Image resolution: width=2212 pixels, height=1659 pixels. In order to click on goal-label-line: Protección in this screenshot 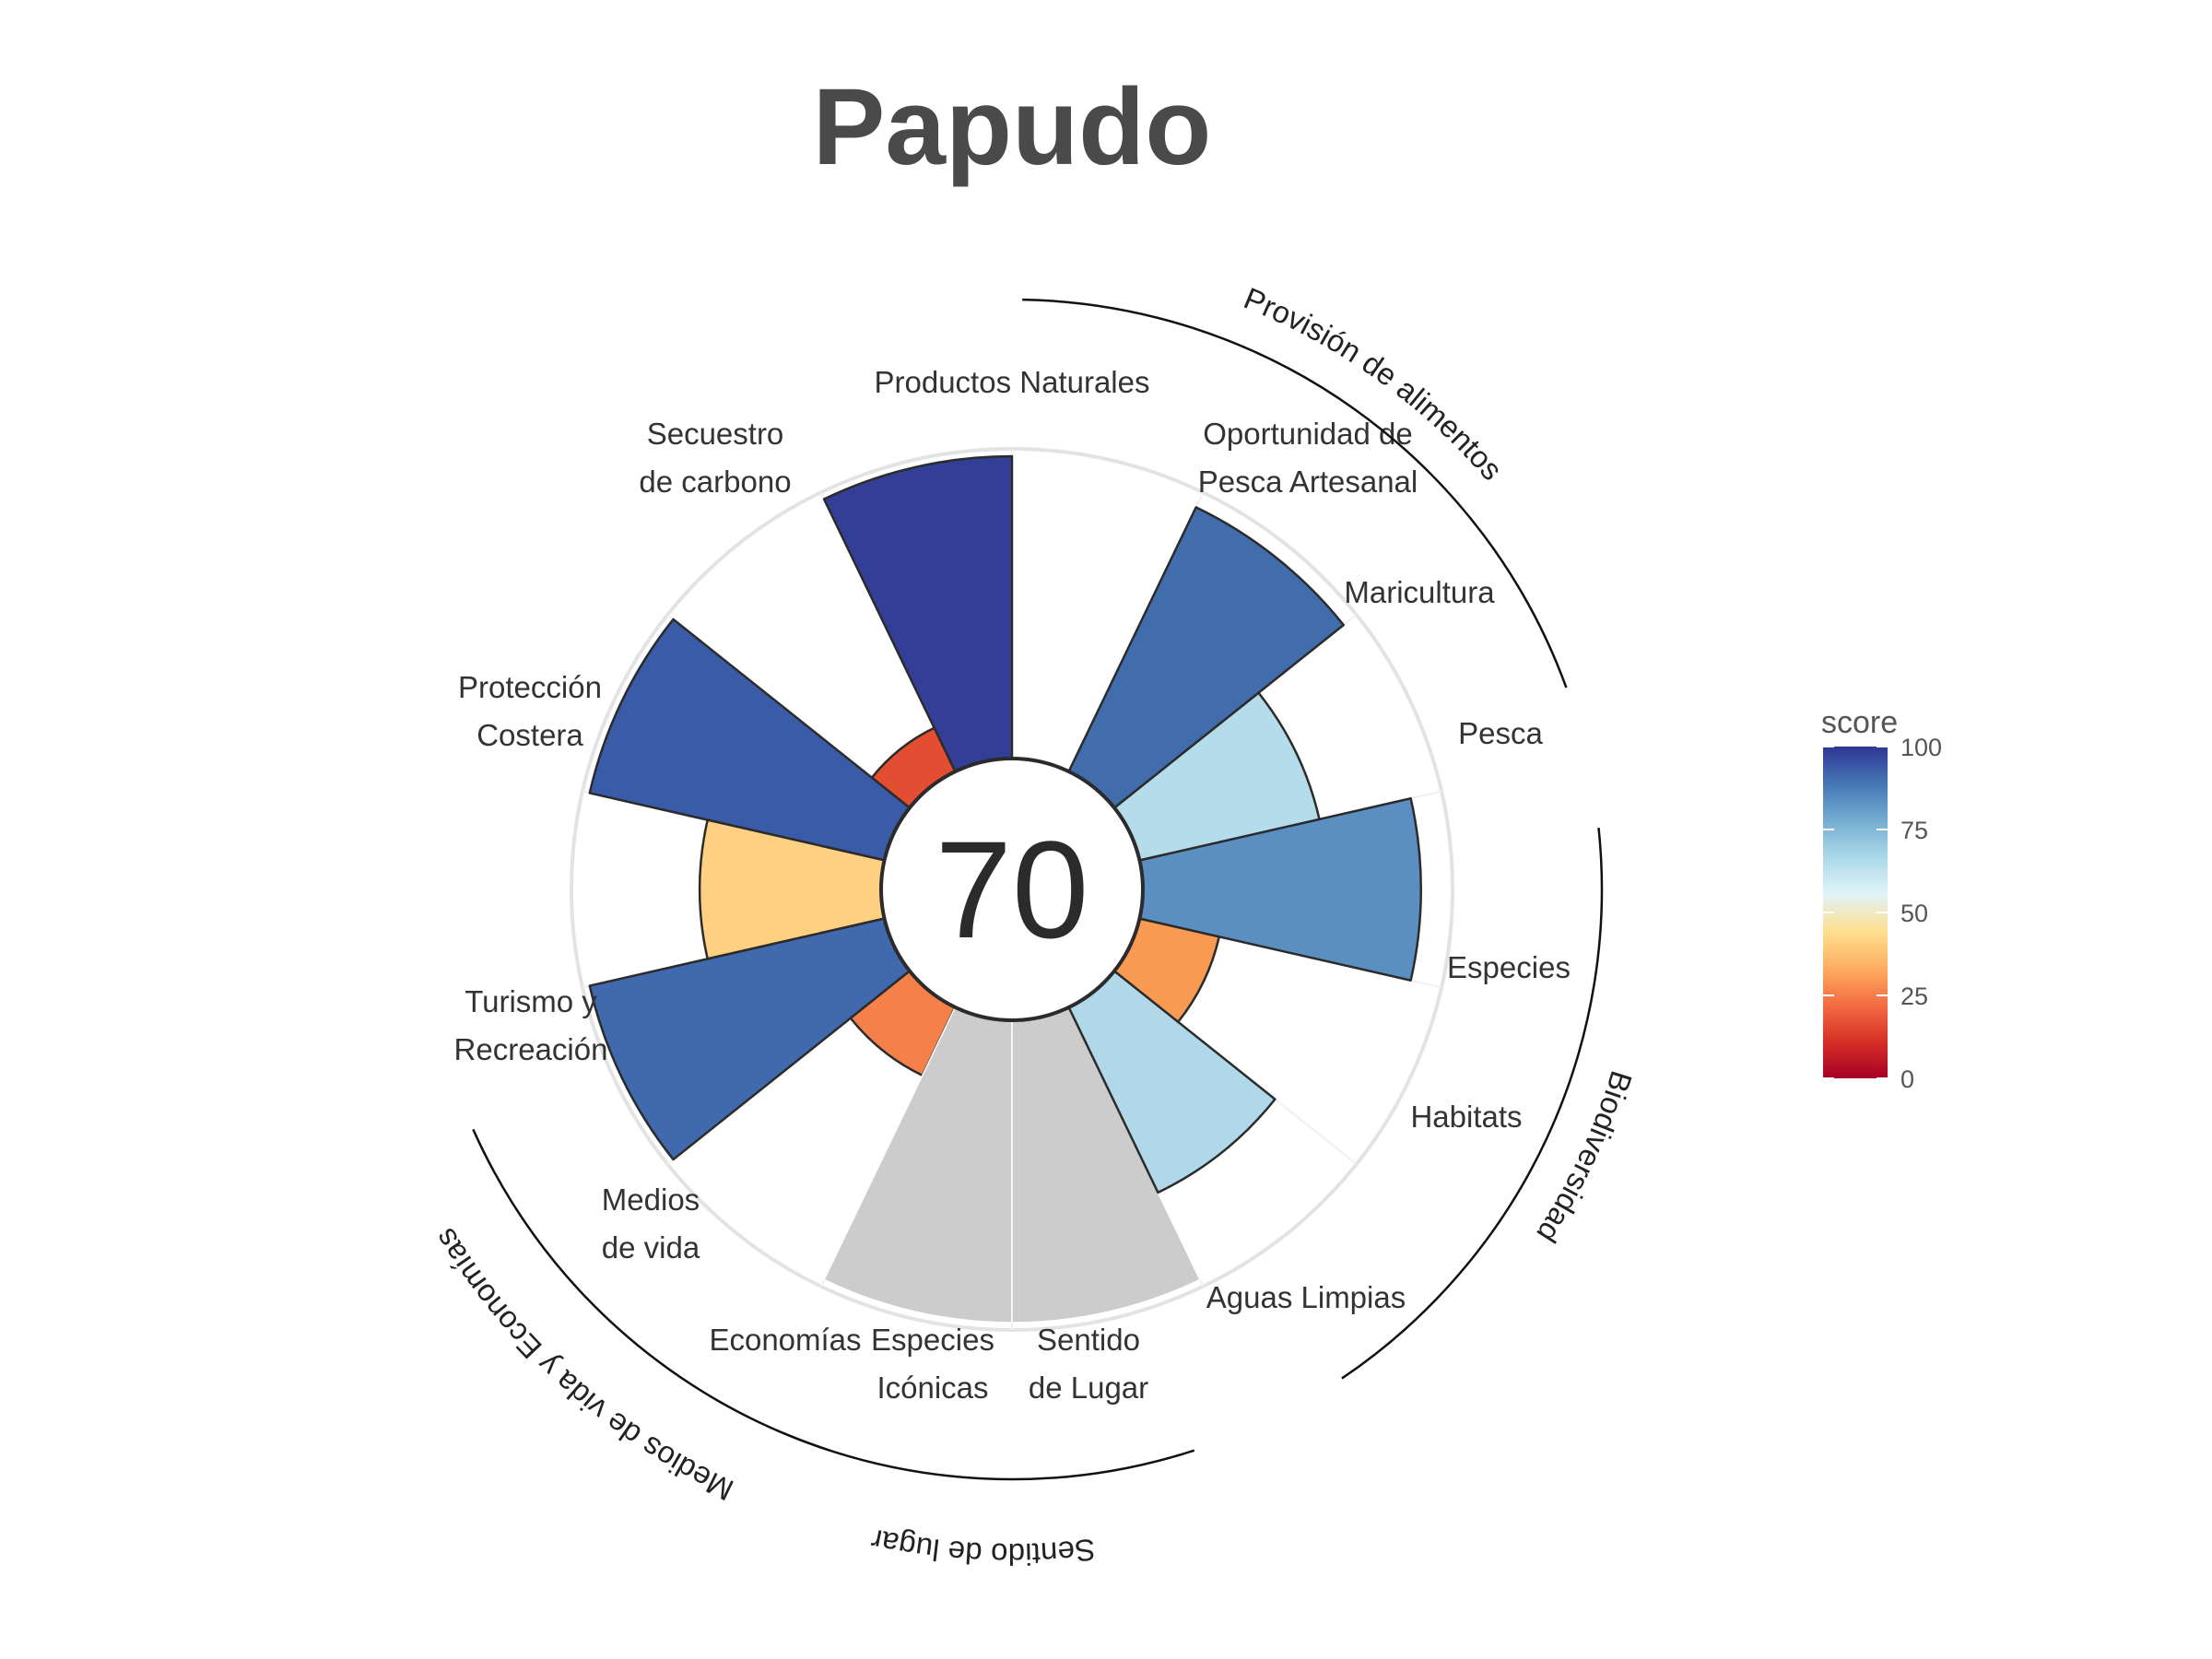, I will do `click(530, 687)`.